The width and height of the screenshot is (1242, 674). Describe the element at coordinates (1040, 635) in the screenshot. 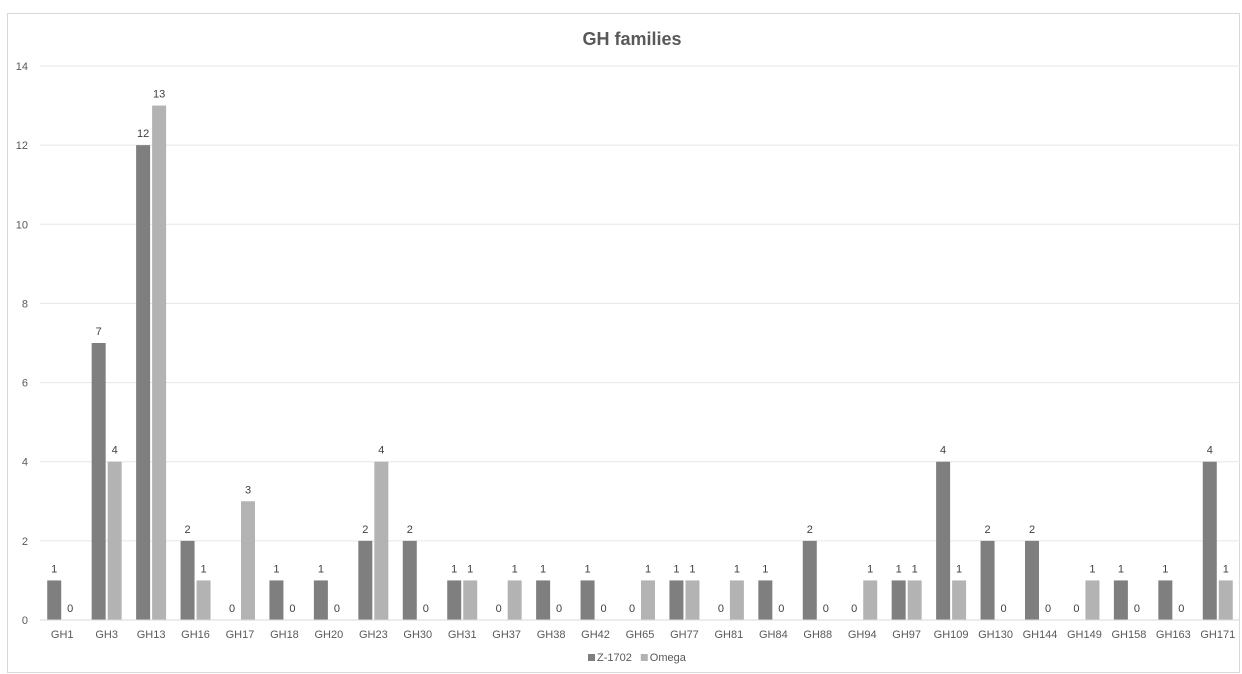

I see `x-tick-label: GH144` at that location.